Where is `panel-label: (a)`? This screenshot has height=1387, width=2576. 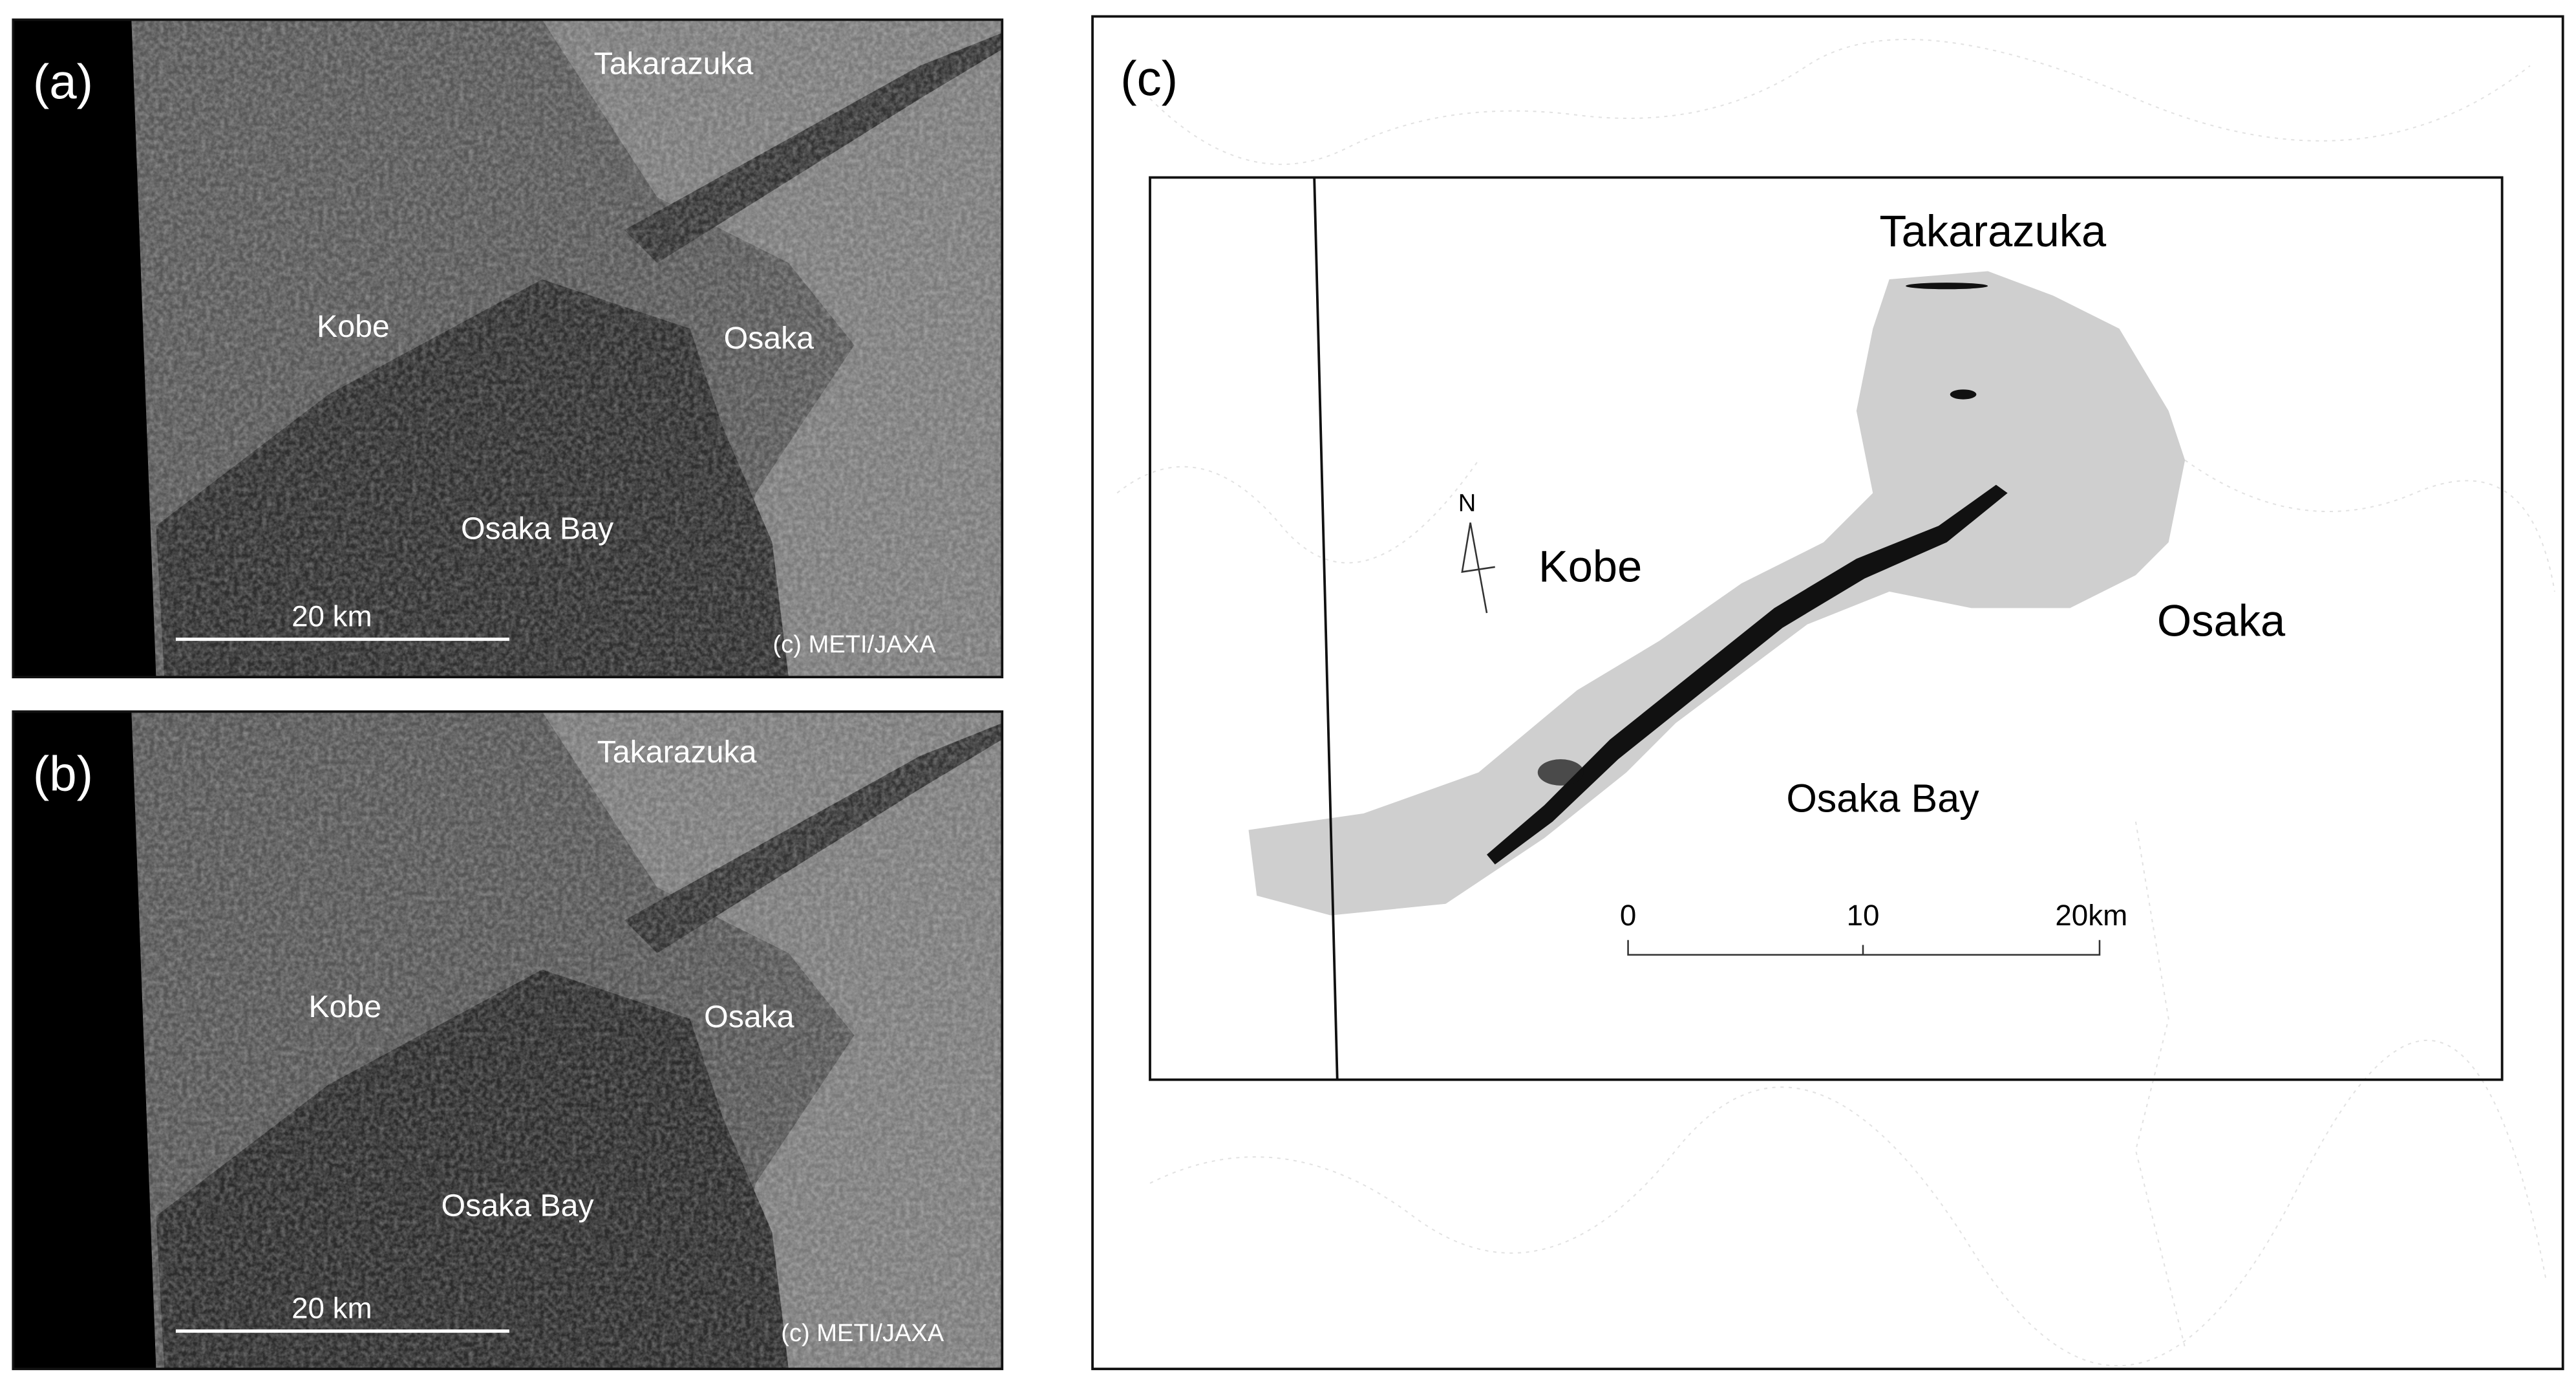
panel-label: (a) is located at coordinates (63, 81).